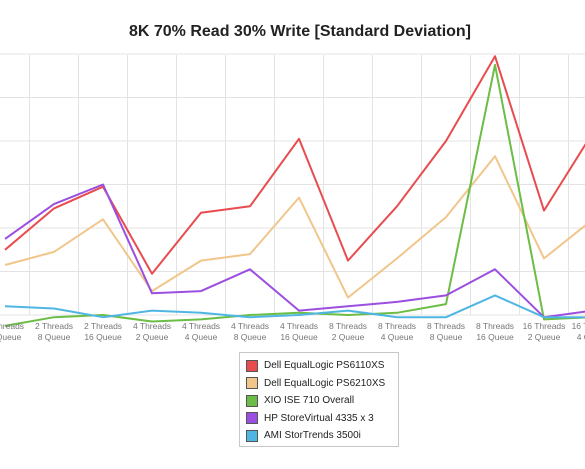 This screenshot has height=469, width=585. I want to click on x-tick-label: 2 Threads 8 Queue, so click(54, 331).